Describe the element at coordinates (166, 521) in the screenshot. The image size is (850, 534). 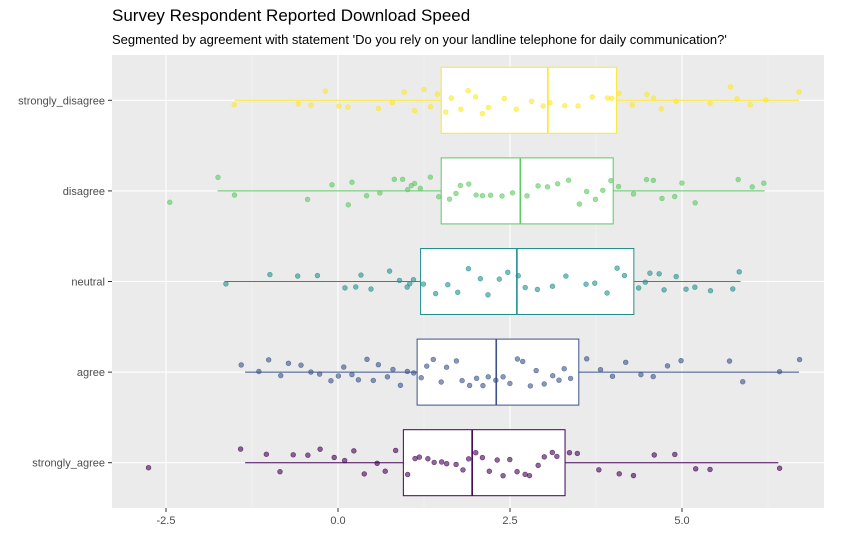
I see `x-tick-label: -2.5` at that location.